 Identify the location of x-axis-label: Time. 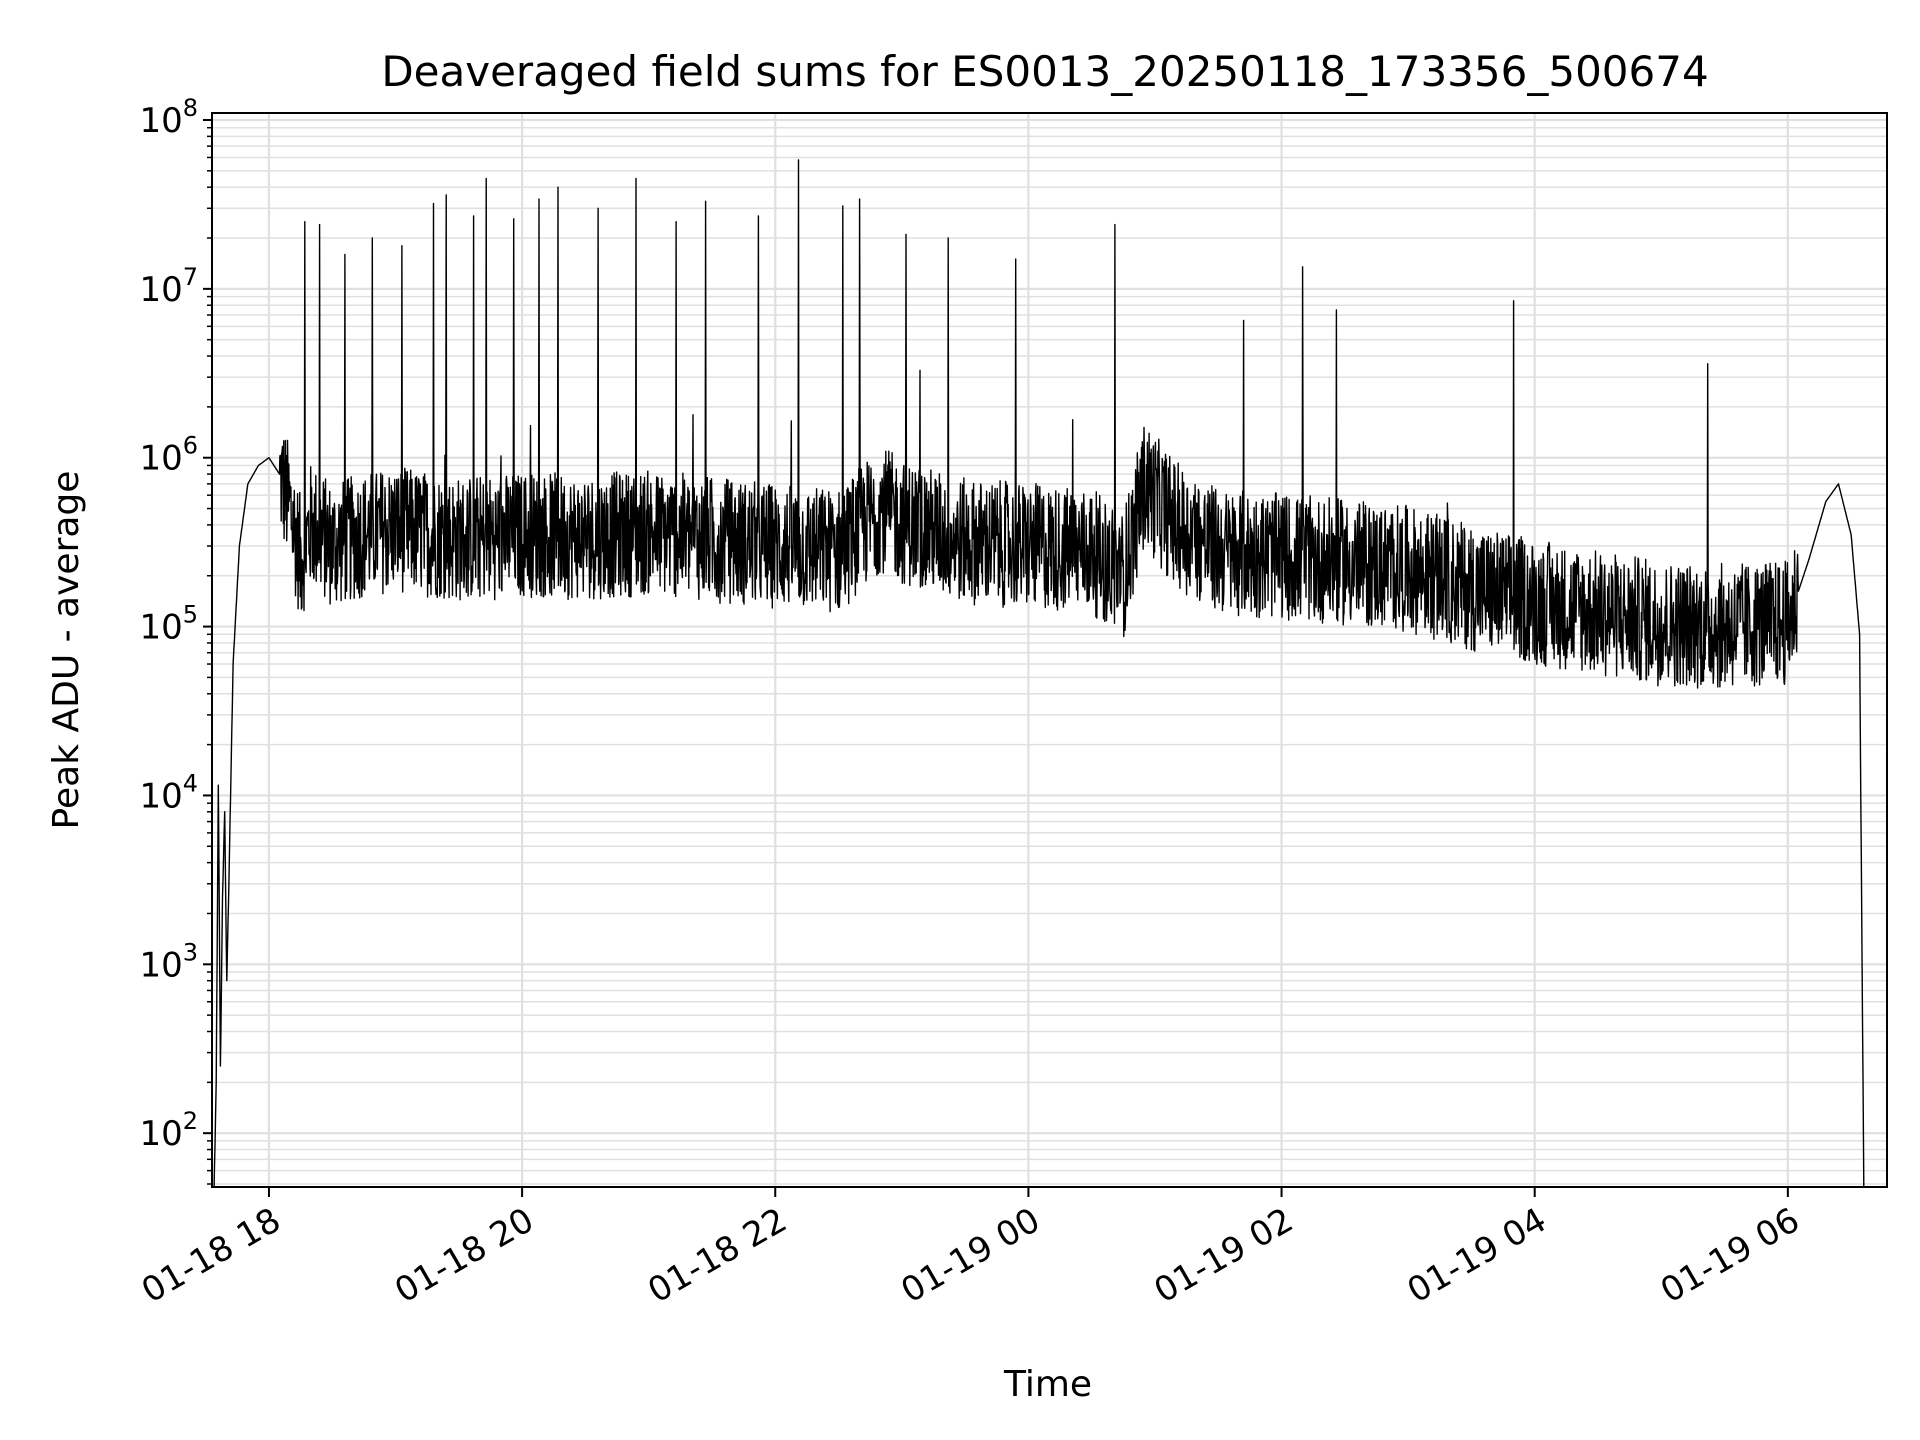
(1047, 1384).